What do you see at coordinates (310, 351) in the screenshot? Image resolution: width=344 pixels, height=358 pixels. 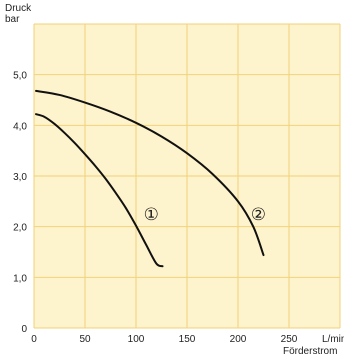 I see `x-axis-title: Förderstrom` at bounding box center [310, 351].